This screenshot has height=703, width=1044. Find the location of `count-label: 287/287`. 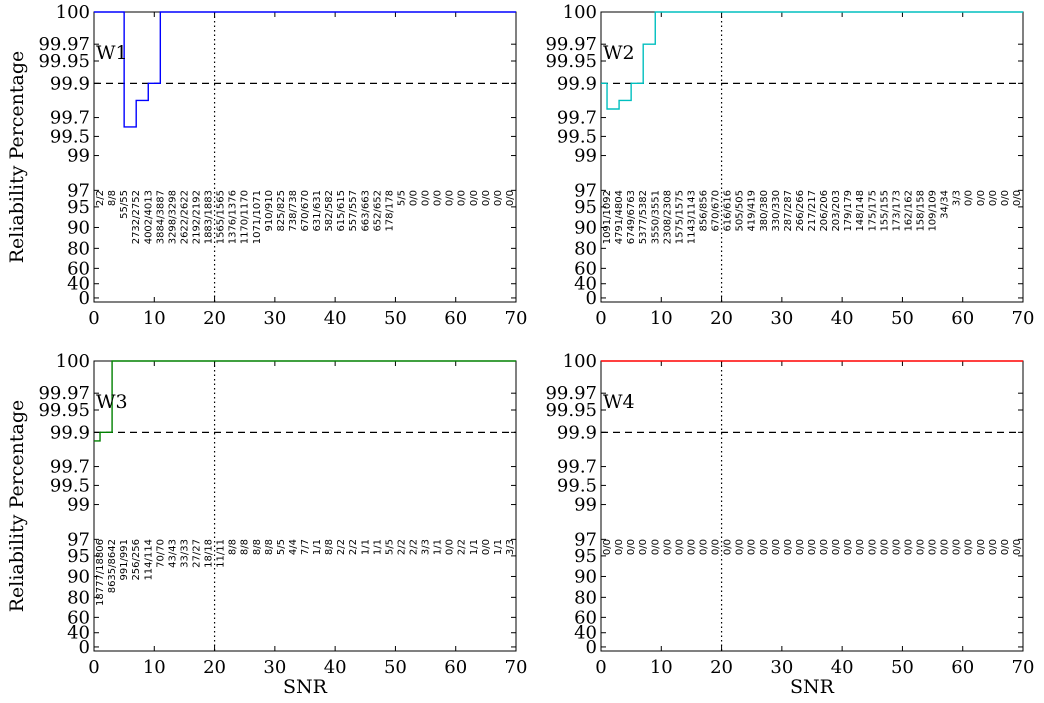

count-label: 287/287 is located at coordinates (788, 211).